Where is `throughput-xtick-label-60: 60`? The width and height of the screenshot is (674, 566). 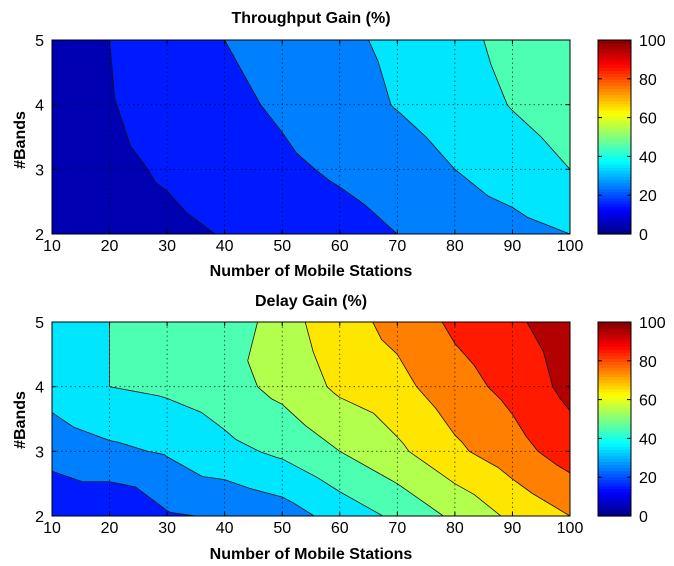 throughput-xtick-label-60: 60 is located at coordinates (340, 246).